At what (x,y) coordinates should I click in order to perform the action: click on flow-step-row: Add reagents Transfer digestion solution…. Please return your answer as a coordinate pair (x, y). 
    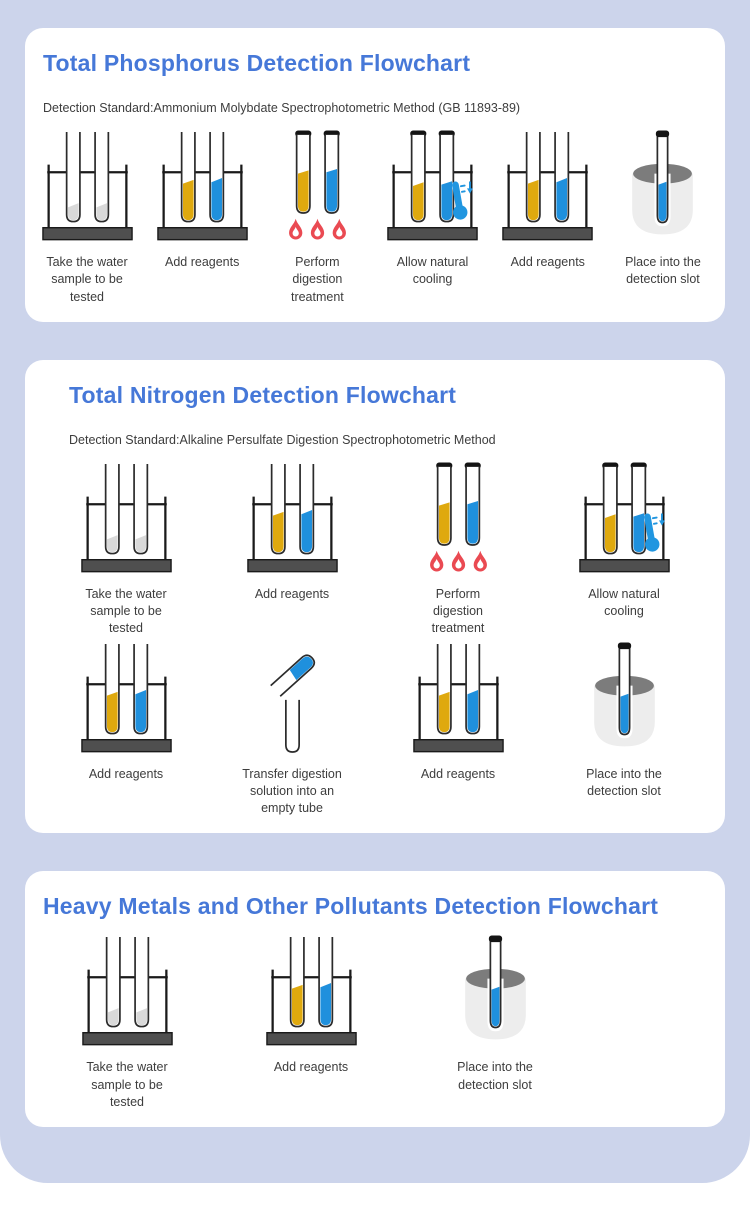
    Looking at the image, I should click on (375, 730).